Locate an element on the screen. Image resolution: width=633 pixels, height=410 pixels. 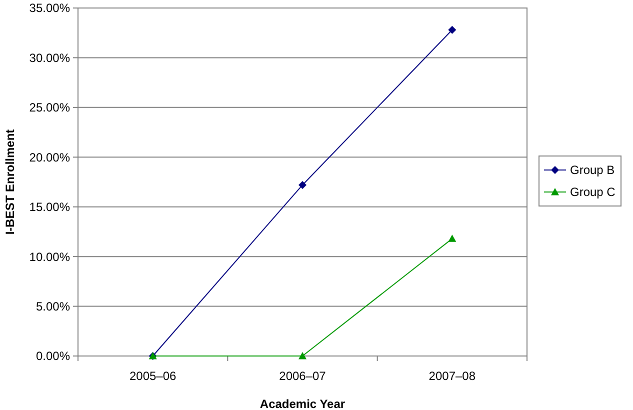
x-tick-label: 2006–07 is located at coordinates (302, 376).